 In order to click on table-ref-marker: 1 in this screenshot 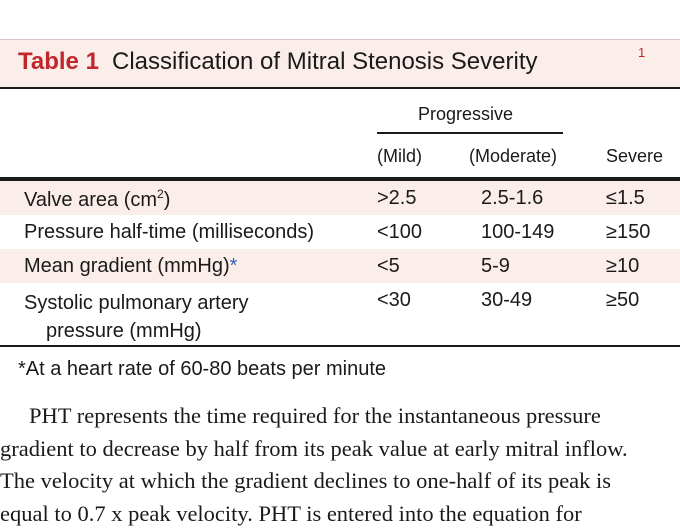, I will do `click(641, 52)`.